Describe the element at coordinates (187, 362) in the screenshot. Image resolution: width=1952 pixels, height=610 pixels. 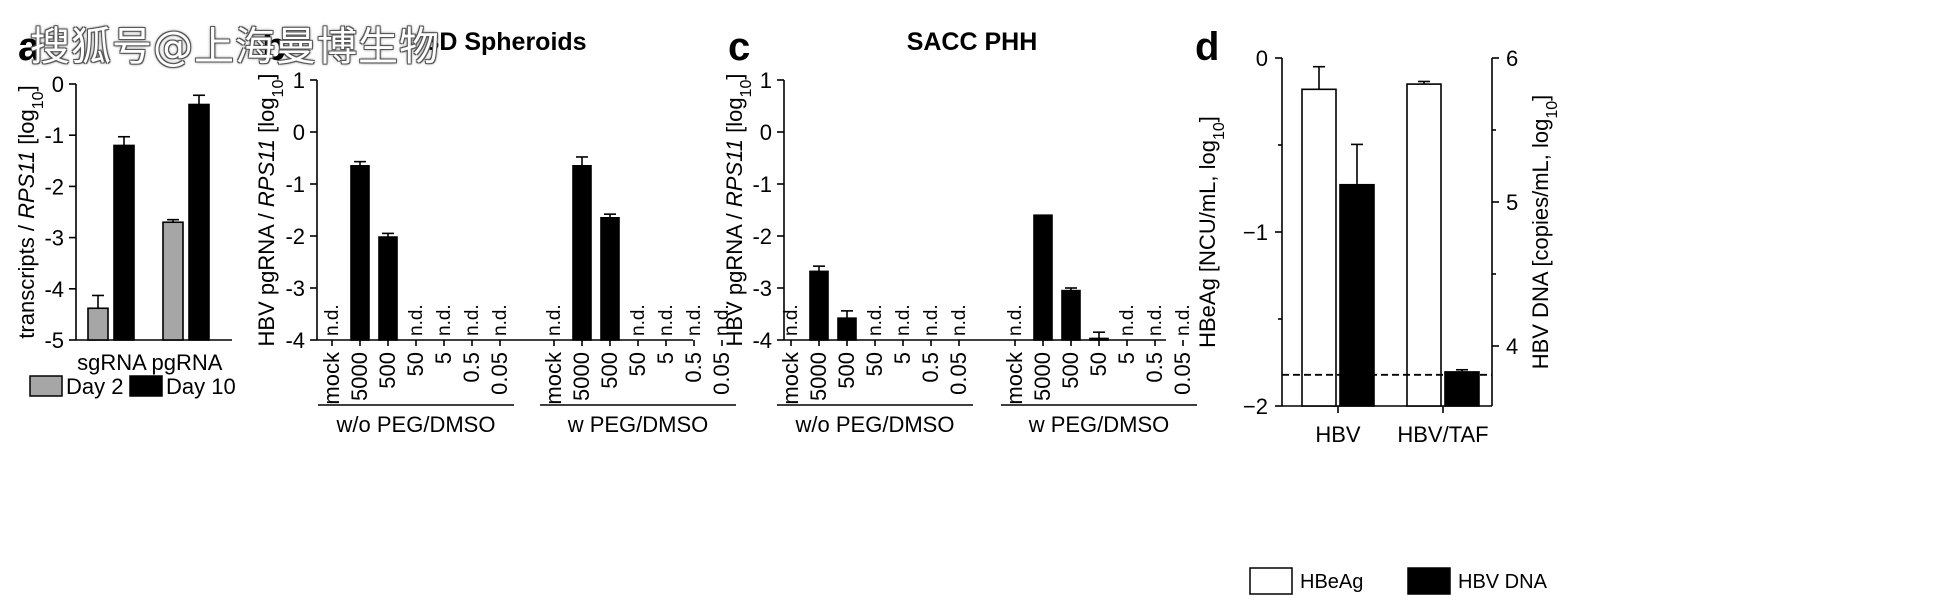
I see `a-x-tick-label: pgRNA` at that location.